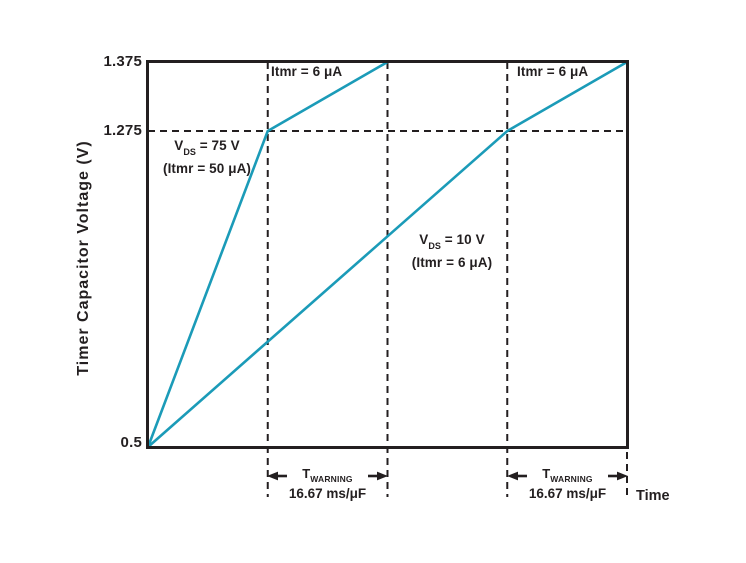 The height and width of the screenshot is (563, 746). Describe the element at coordinates (653, 496) in the screenshot. I see `x-axis-title: Time` at that location.